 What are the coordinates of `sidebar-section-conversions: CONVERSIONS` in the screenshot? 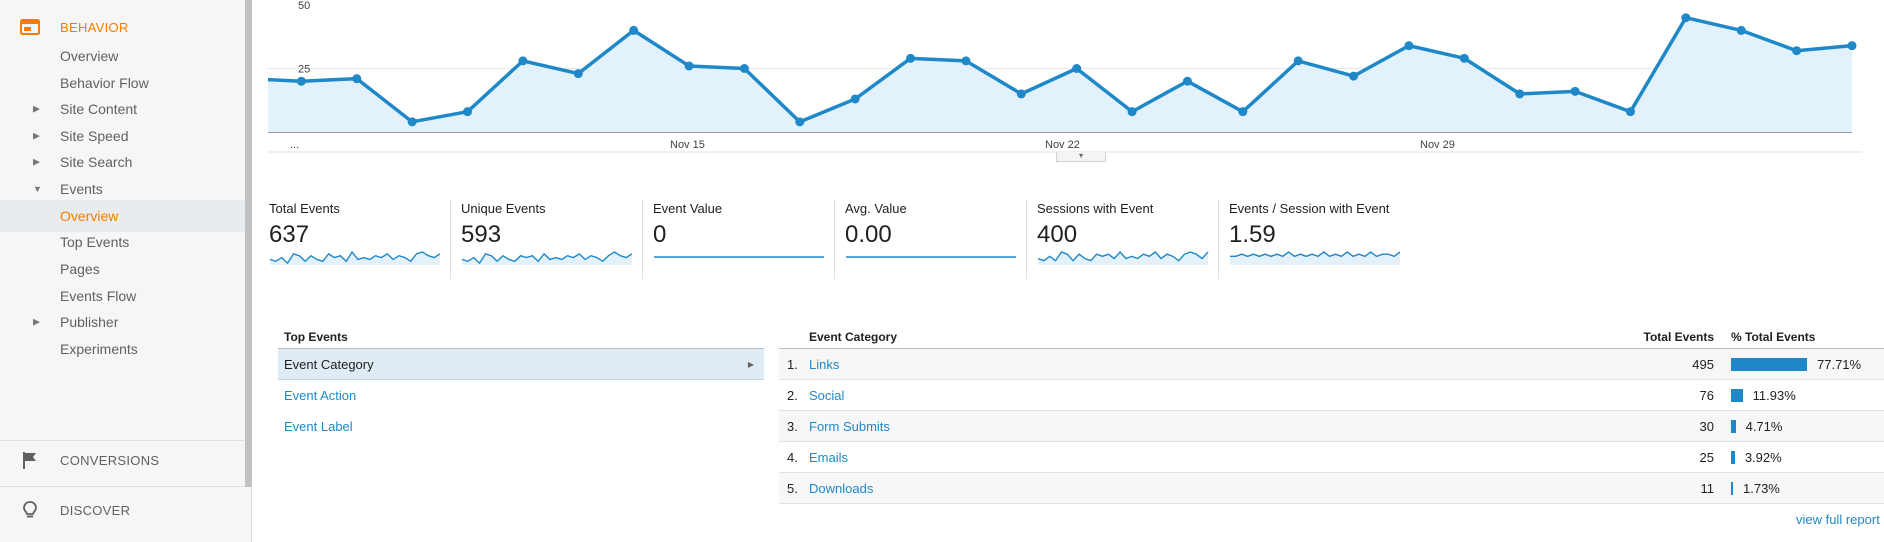 It's located at (122, 460).